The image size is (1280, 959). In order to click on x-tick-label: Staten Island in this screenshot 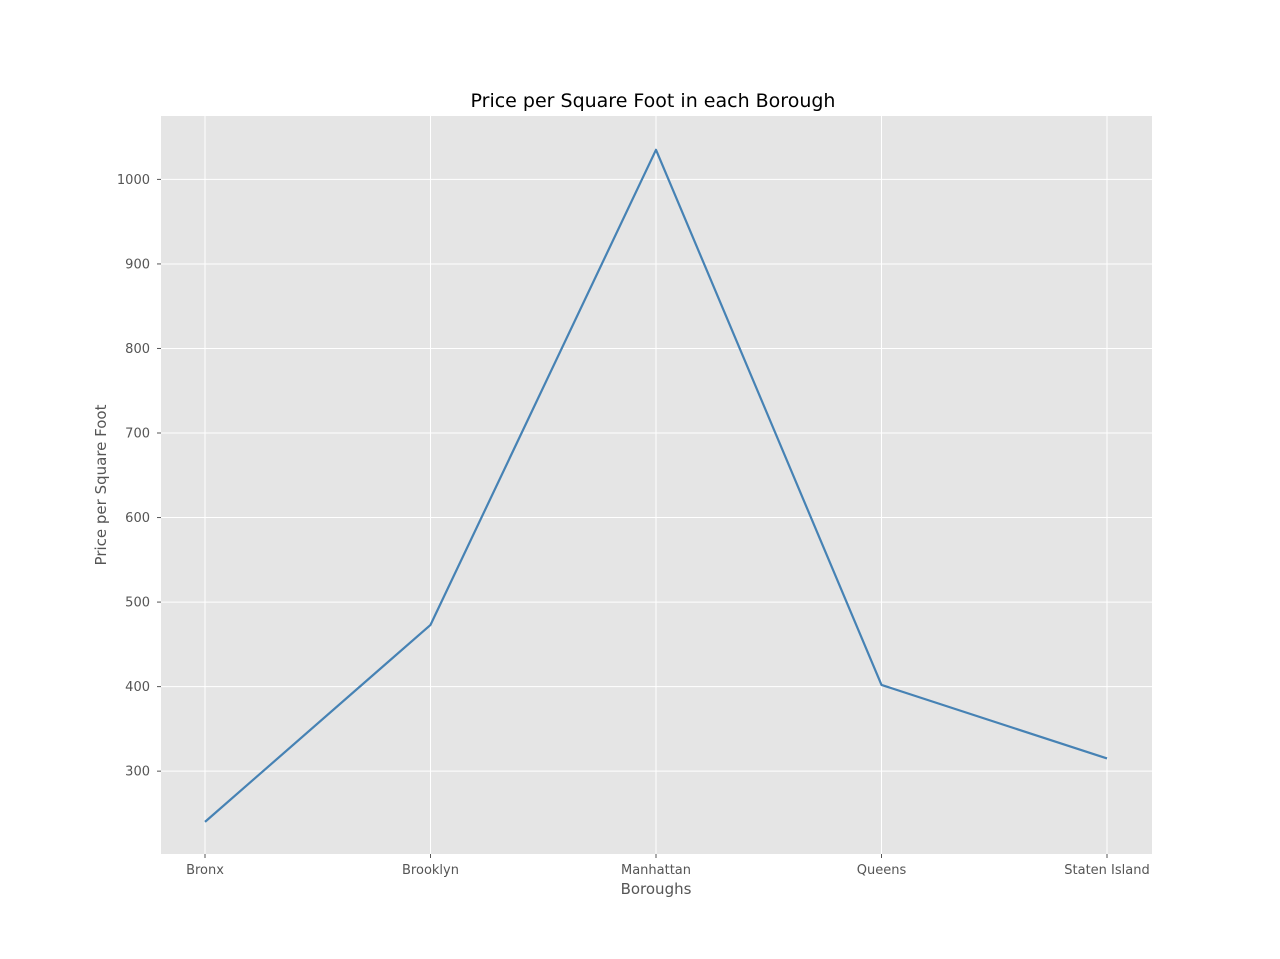, I will do `click(1106, 870)`.